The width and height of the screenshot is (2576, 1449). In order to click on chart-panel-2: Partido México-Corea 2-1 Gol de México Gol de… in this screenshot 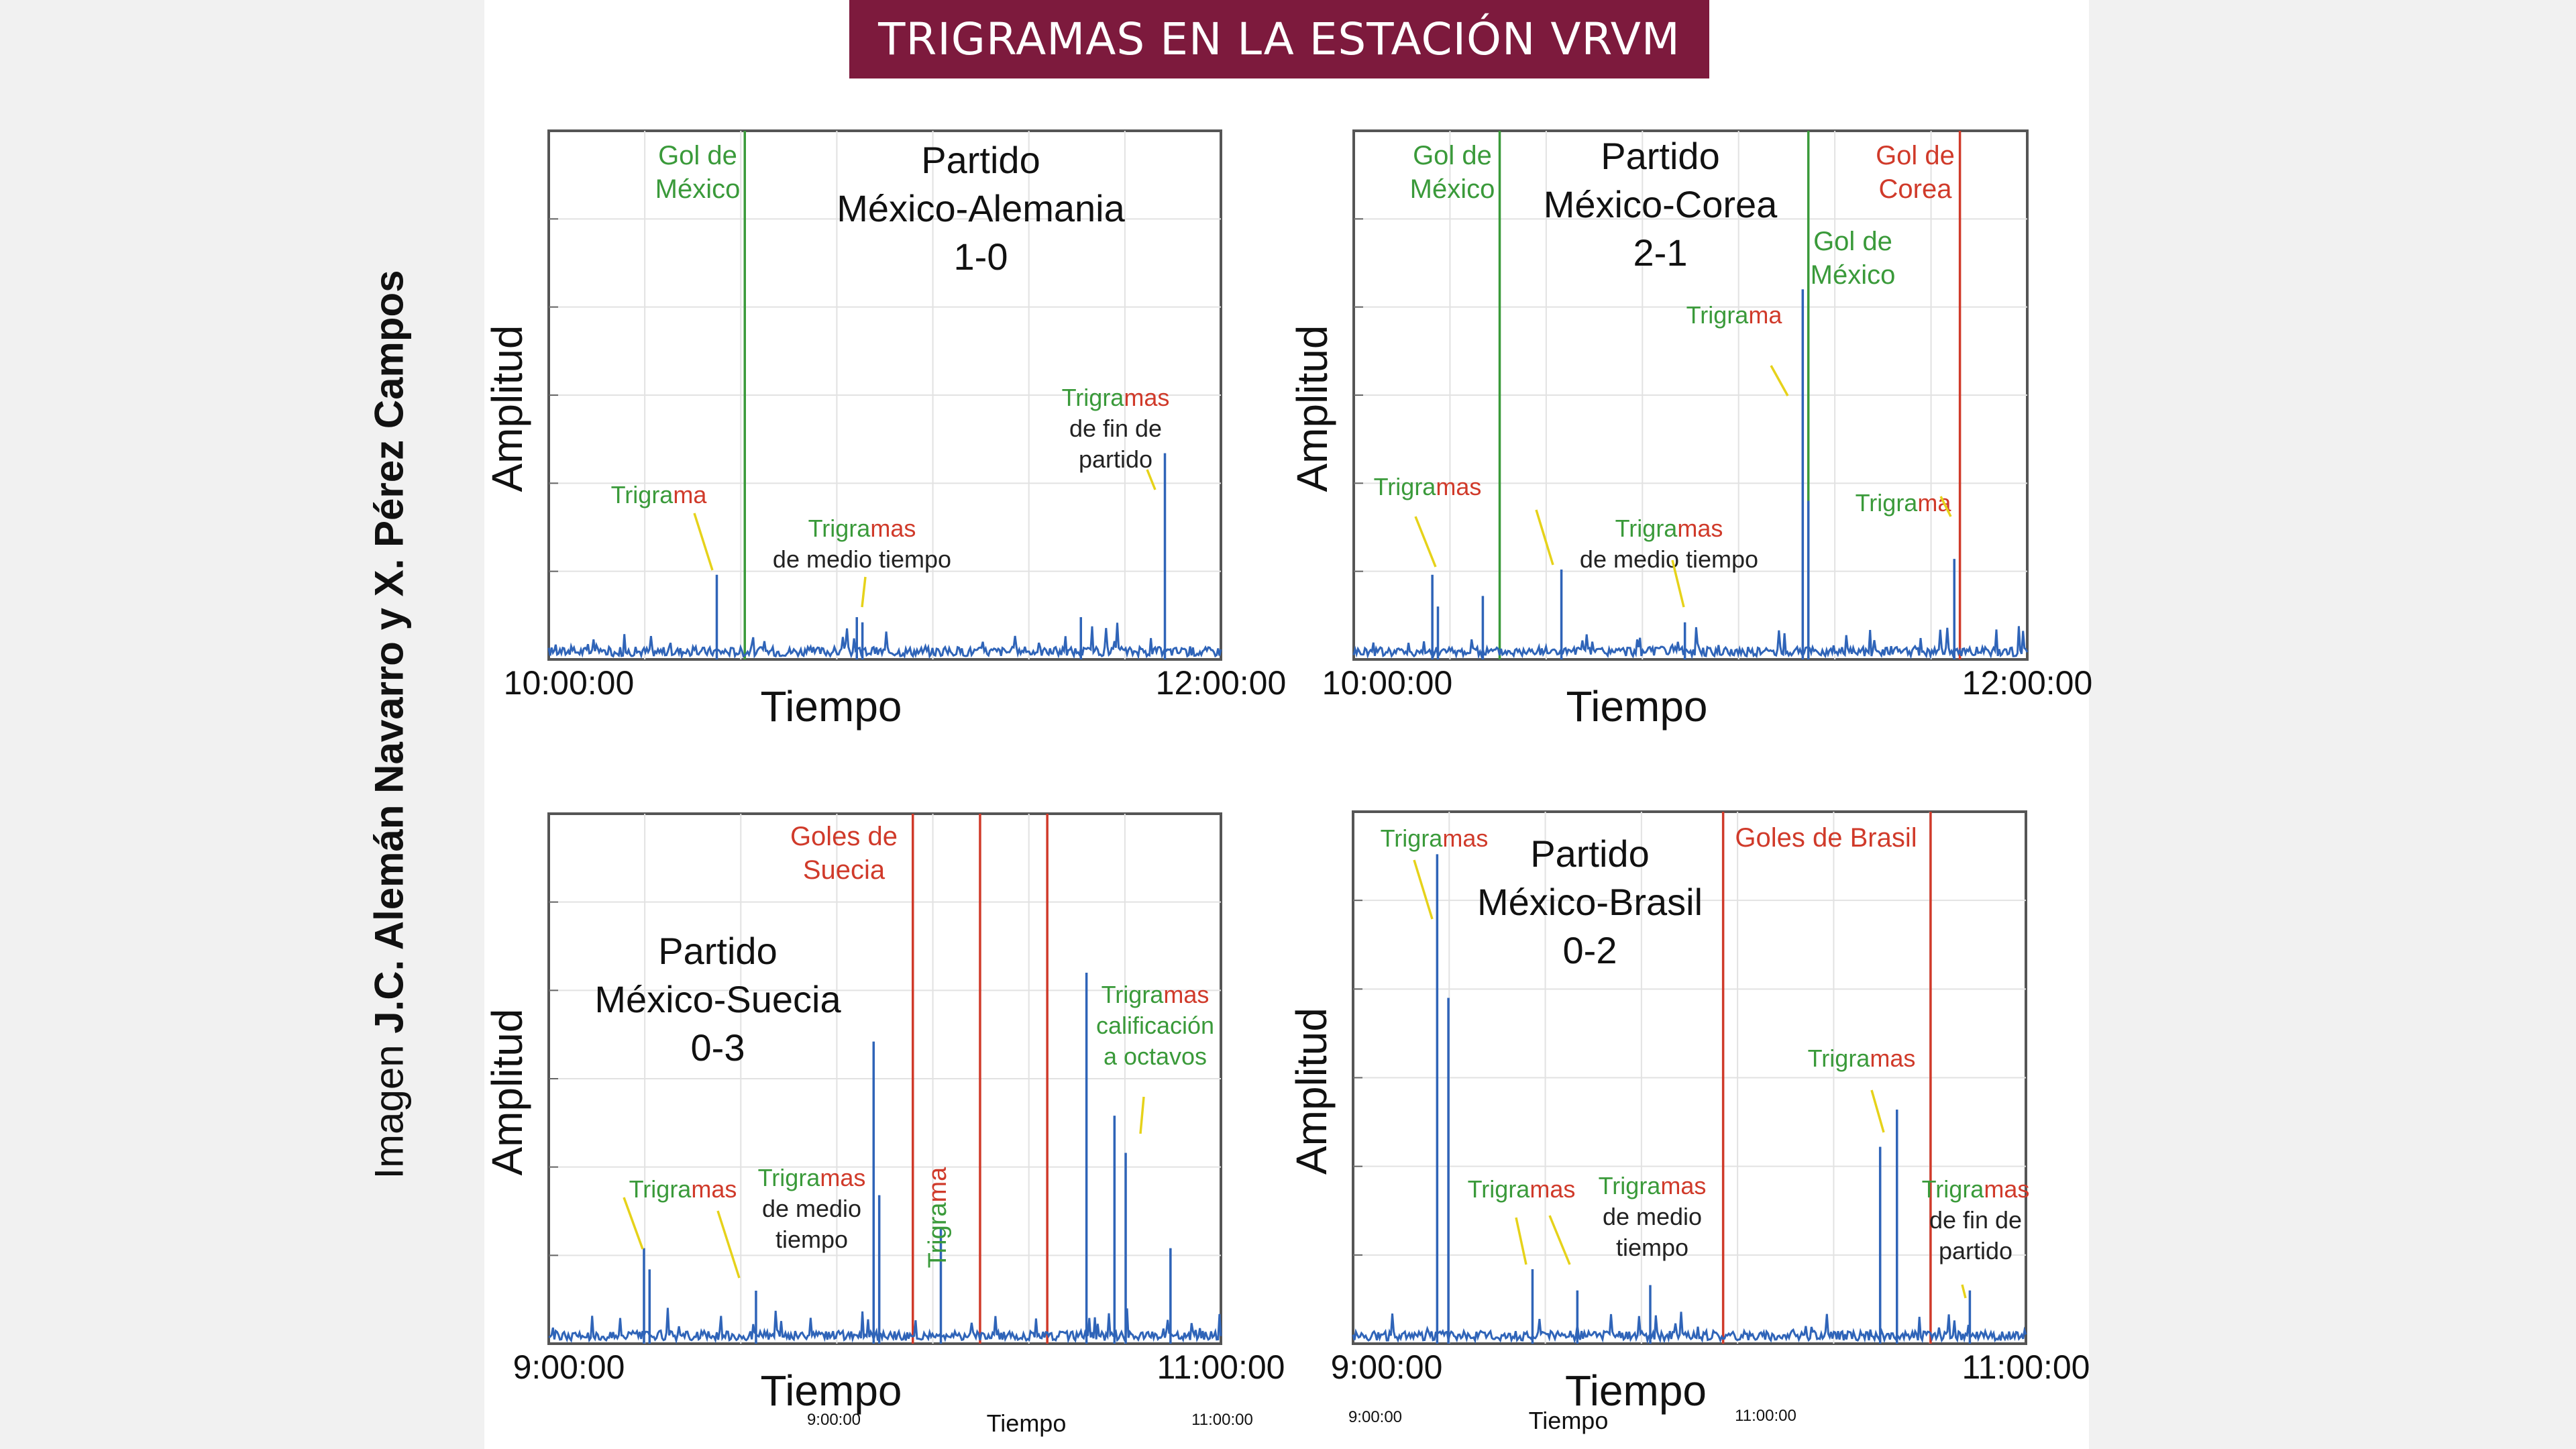, I will do `click(1690, 430)`.